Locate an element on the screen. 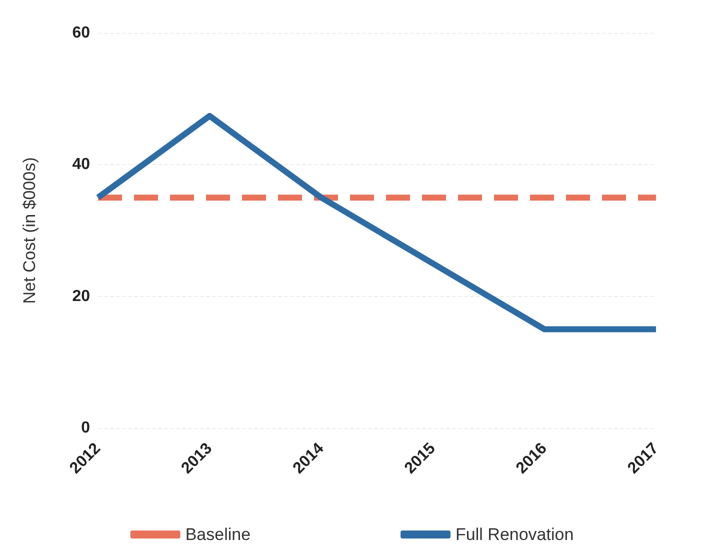 The width and height of the screenshot is (704, 556). legend-label: Baseline is located at coordinates (218, 534).